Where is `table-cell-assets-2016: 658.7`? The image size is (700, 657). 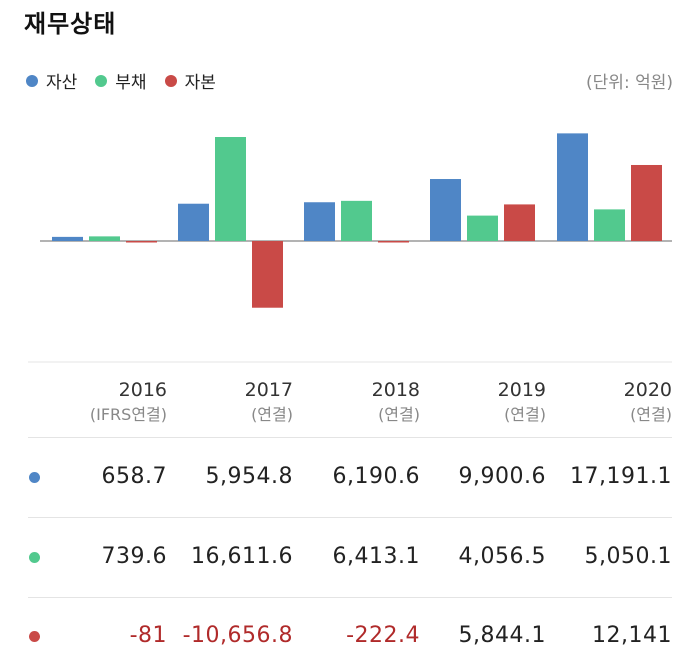 table-cell-assets-2016: 658.7 is located at coordinates (134, 476).